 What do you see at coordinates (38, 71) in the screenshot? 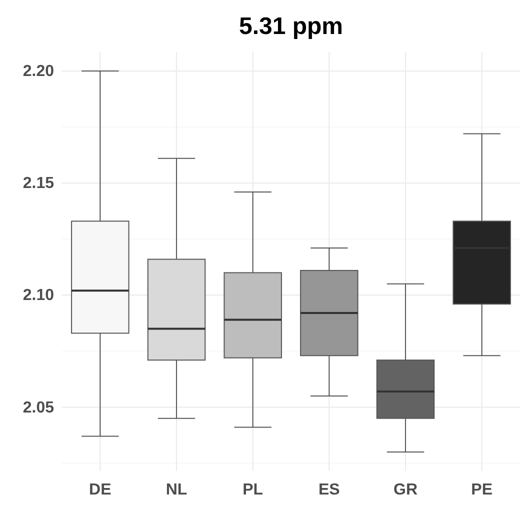
I see `y-tick-label: 2.20` at bounding box center [38, 71].